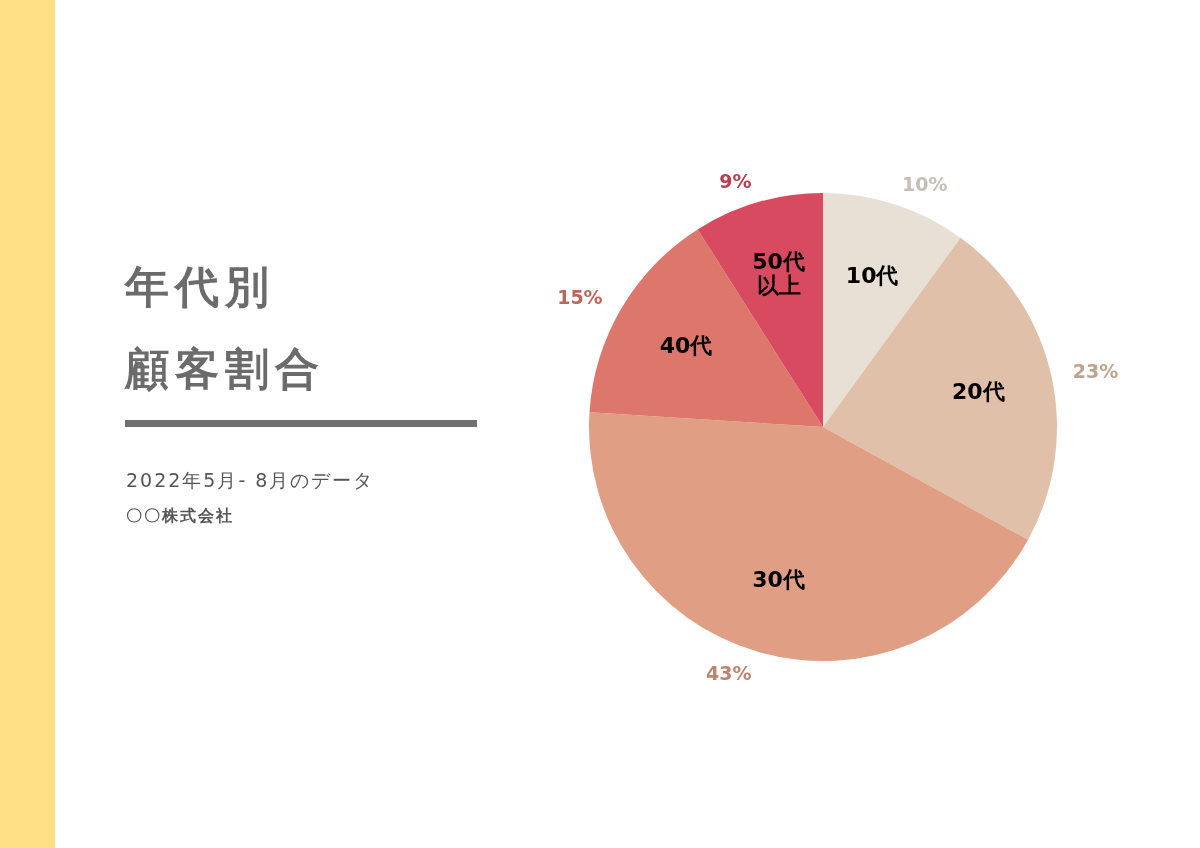  What do you see at coordinates (580, 296) in the screenshot?
I see `data-label: 15%` at bounding box center [580, 296].